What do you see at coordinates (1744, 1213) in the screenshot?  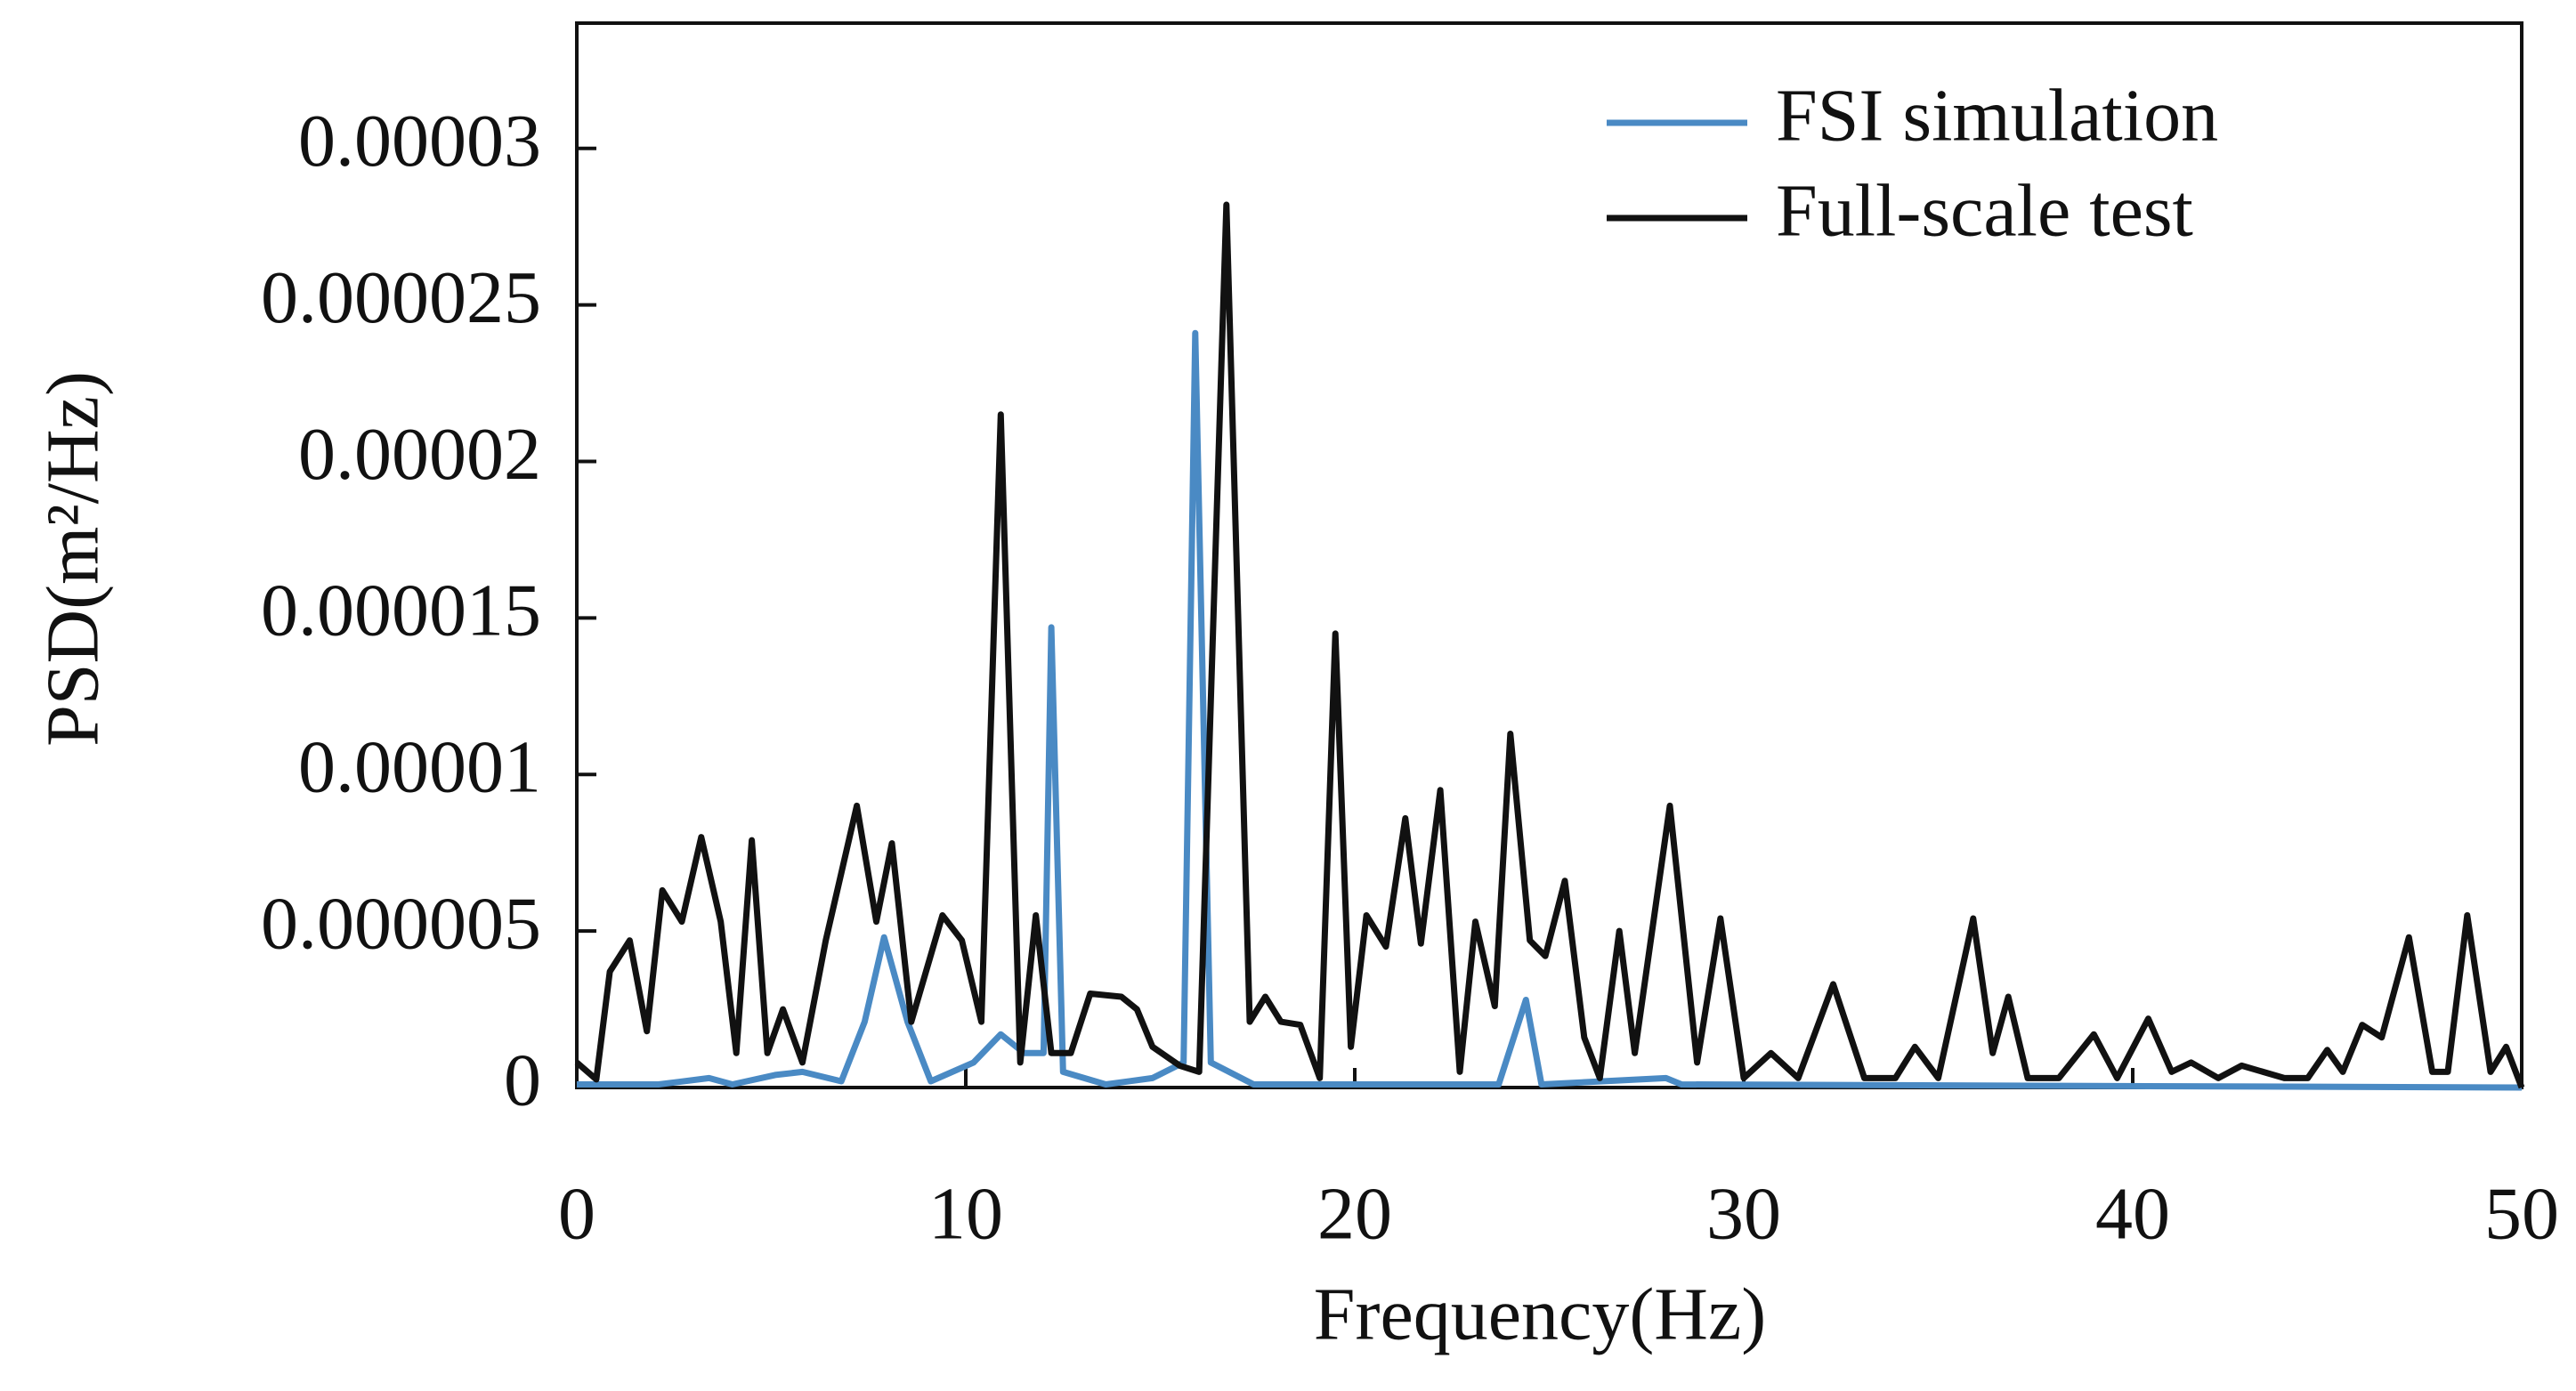 I see `x-tick-label: 30` at bounding box center [1744, 1213].